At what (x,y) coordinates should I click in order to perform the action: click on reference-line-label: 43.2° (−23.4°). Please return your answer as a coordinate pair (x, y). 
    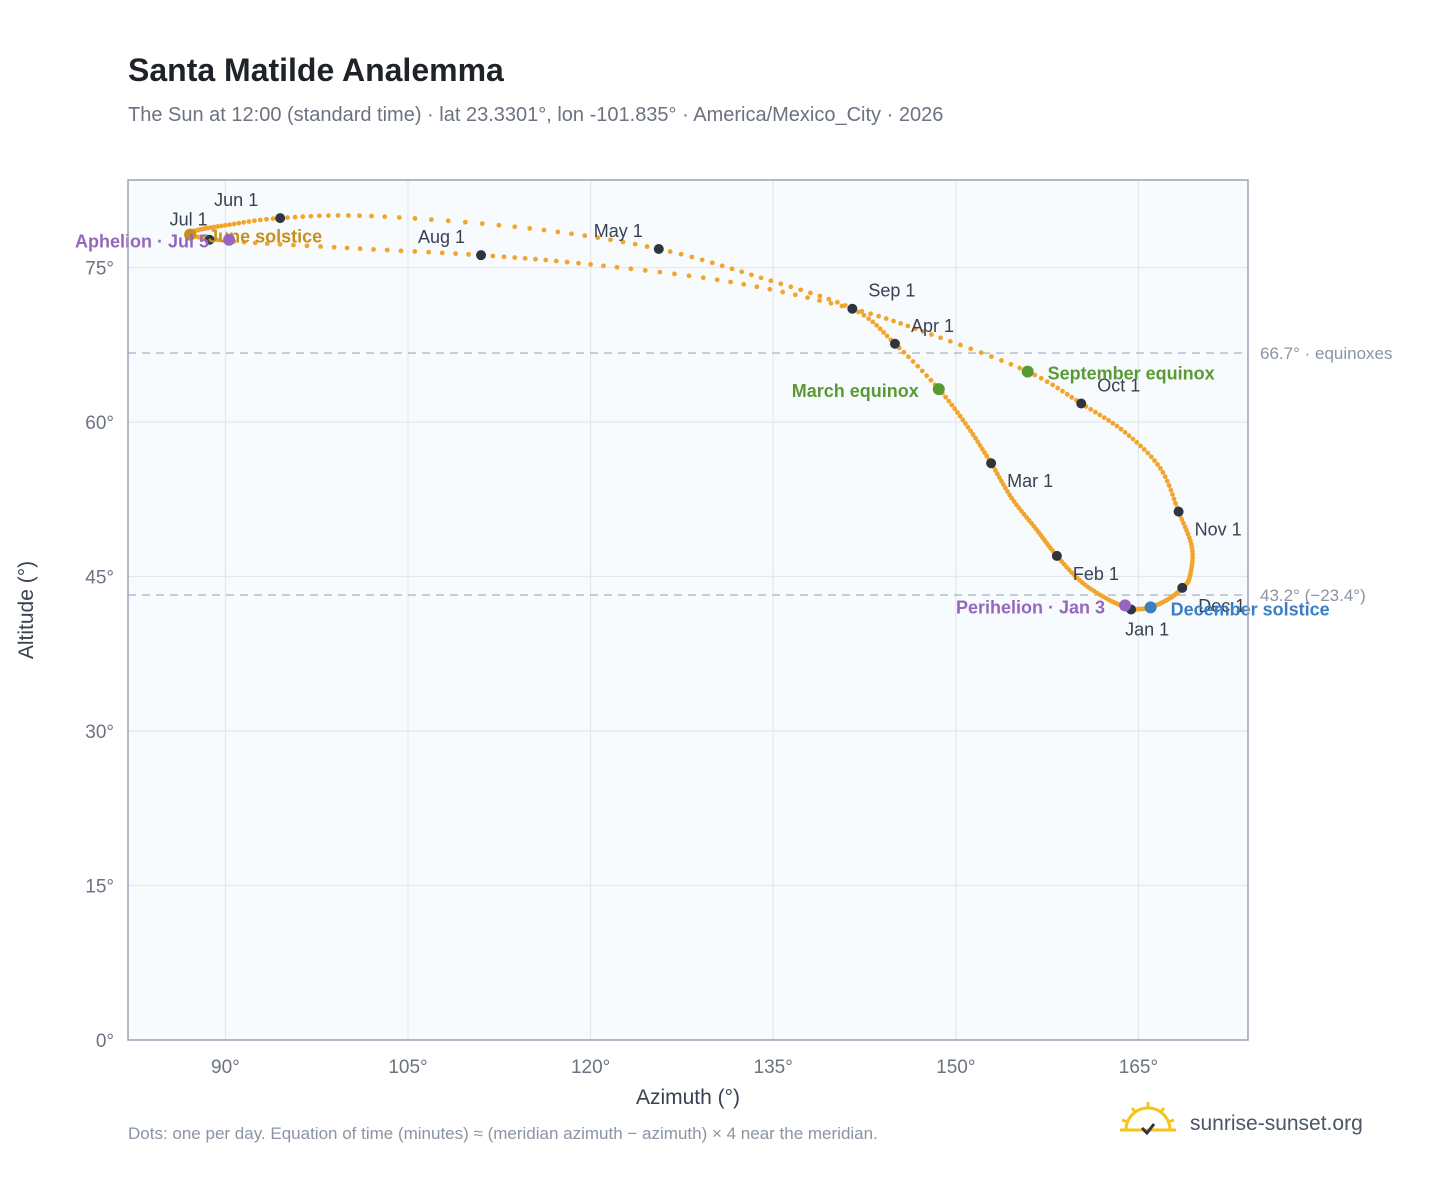
    Looking at the image, I should click on (1313, 595).